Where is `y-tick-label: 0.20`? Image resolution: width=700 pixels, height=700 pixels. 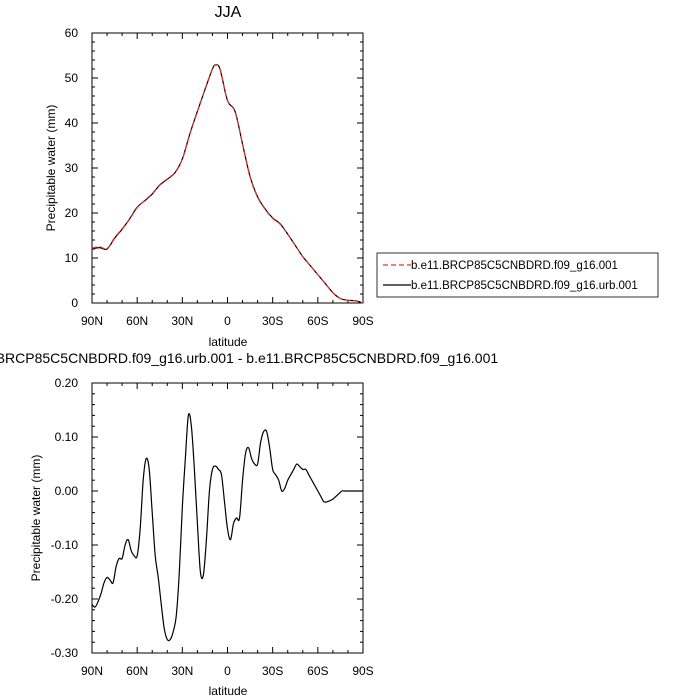
y-tick-label: 0.20 is located at coordinates (67, 383).